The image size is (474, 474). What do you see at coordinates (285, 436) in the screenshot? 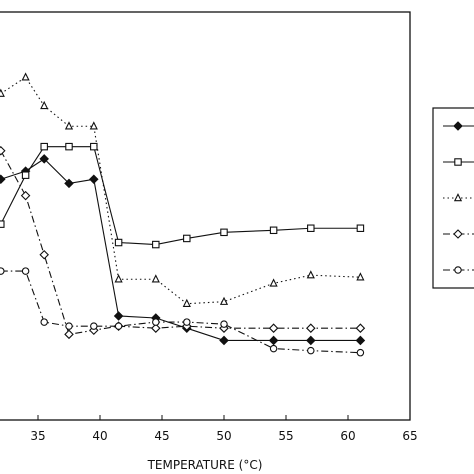
I see `x-tick-label: 55` at bounding box center [285, 436].